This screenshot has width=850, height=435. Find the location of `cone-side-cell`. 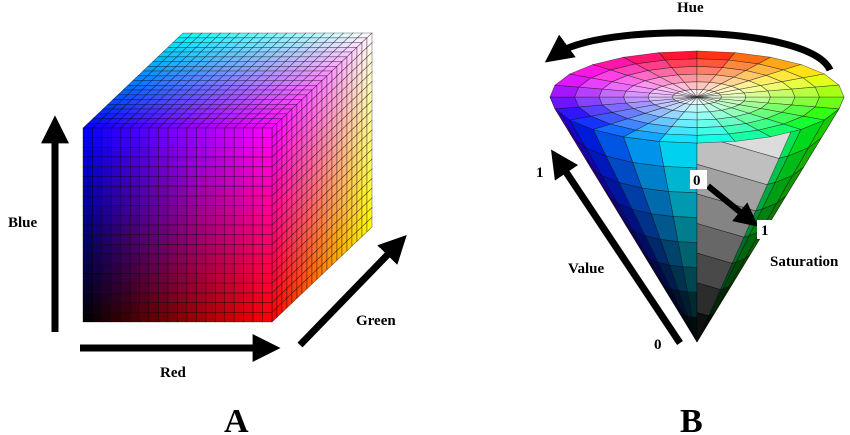

cone-side-cell is located at coordinates (688, 327).